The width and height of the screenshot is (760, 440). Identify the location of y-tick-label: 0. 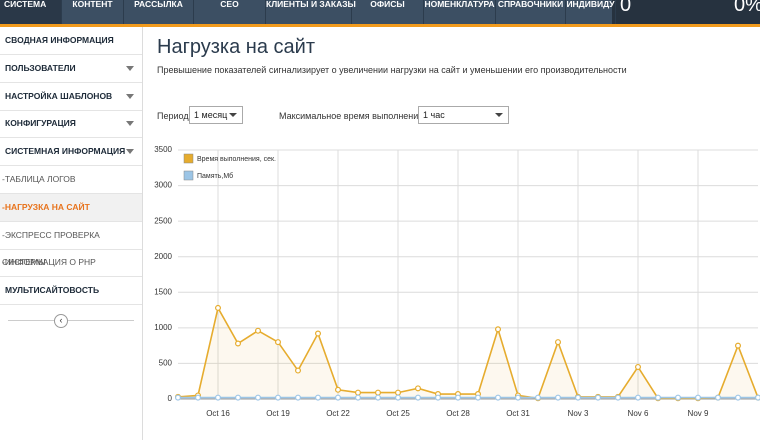
(170, 398).